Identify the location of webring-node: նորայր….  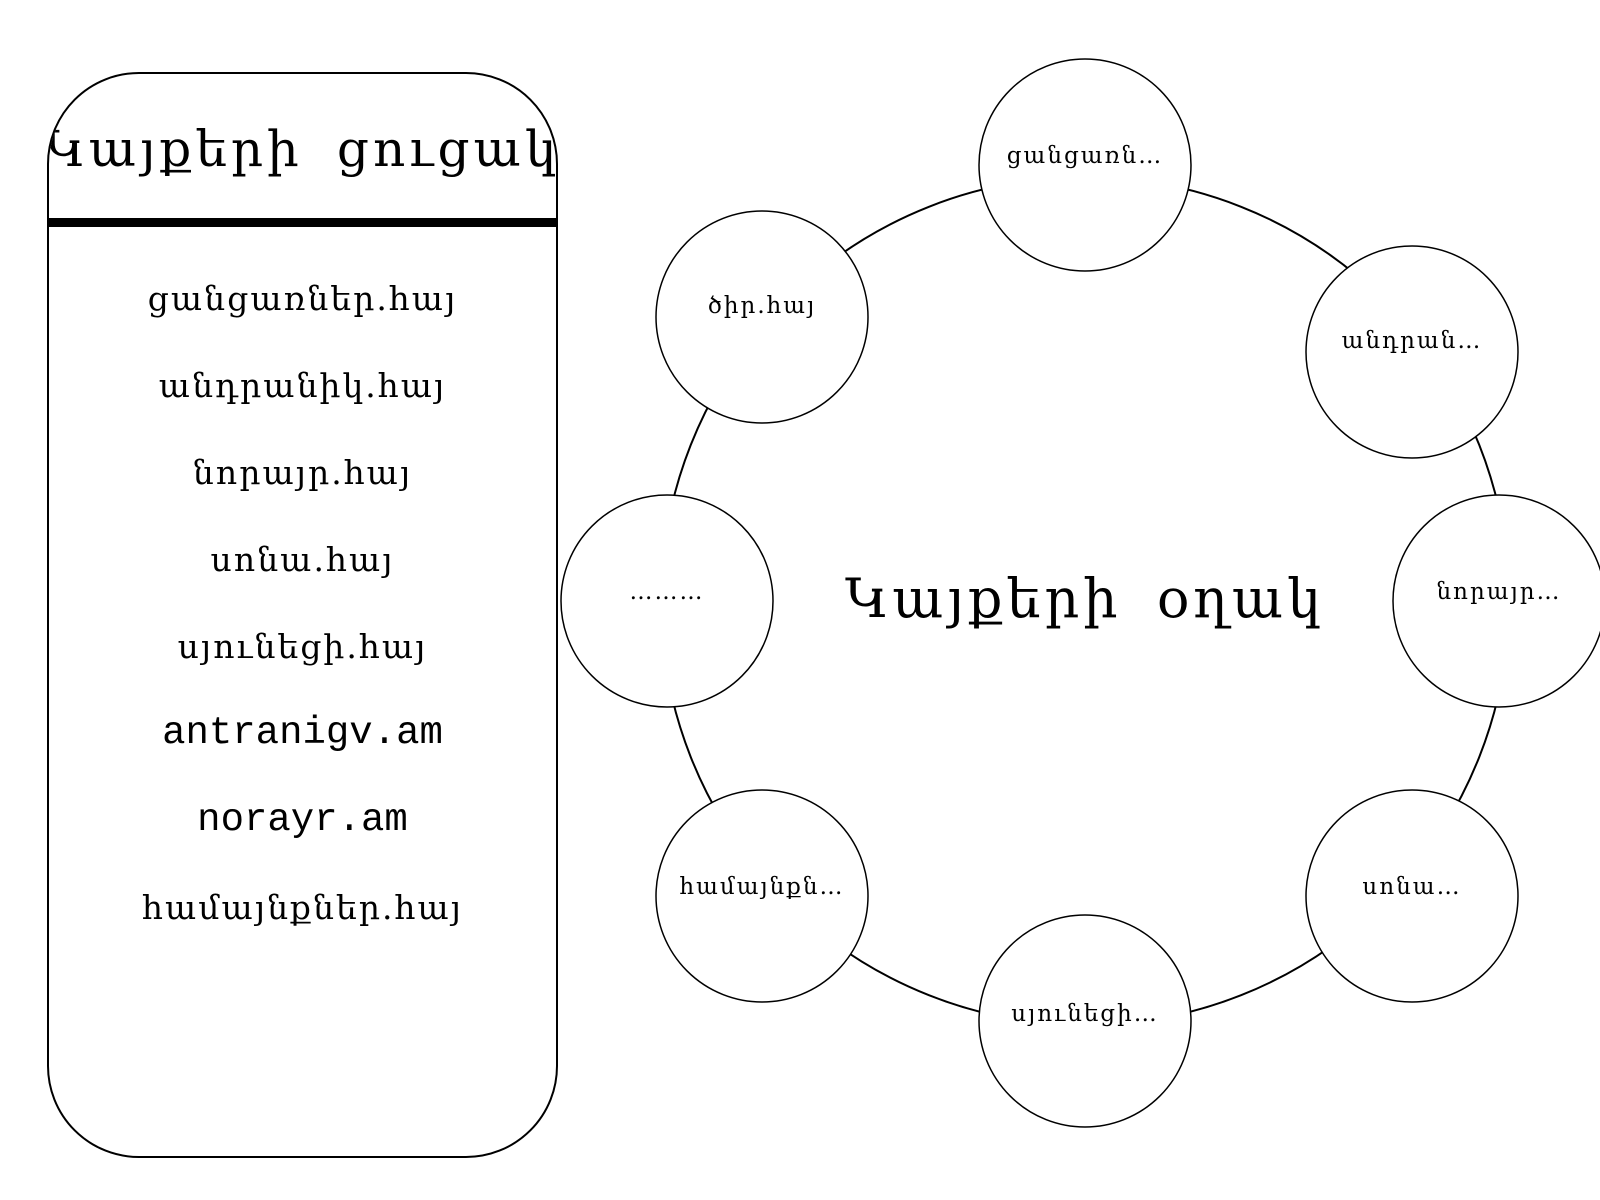
(1496, 601).